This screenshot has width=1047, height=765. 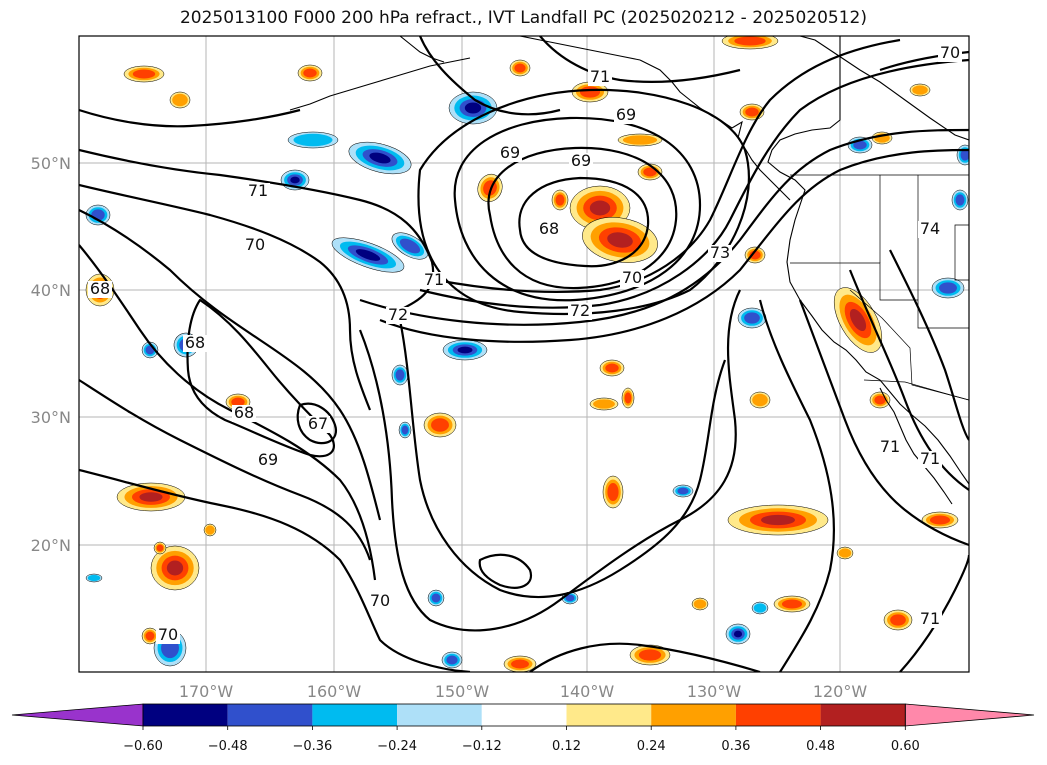 What do you see at coordinates (228, 746) in the screenshot?
I see `colorbar-tick-label: −0.48` at bounding box center [228, 746].